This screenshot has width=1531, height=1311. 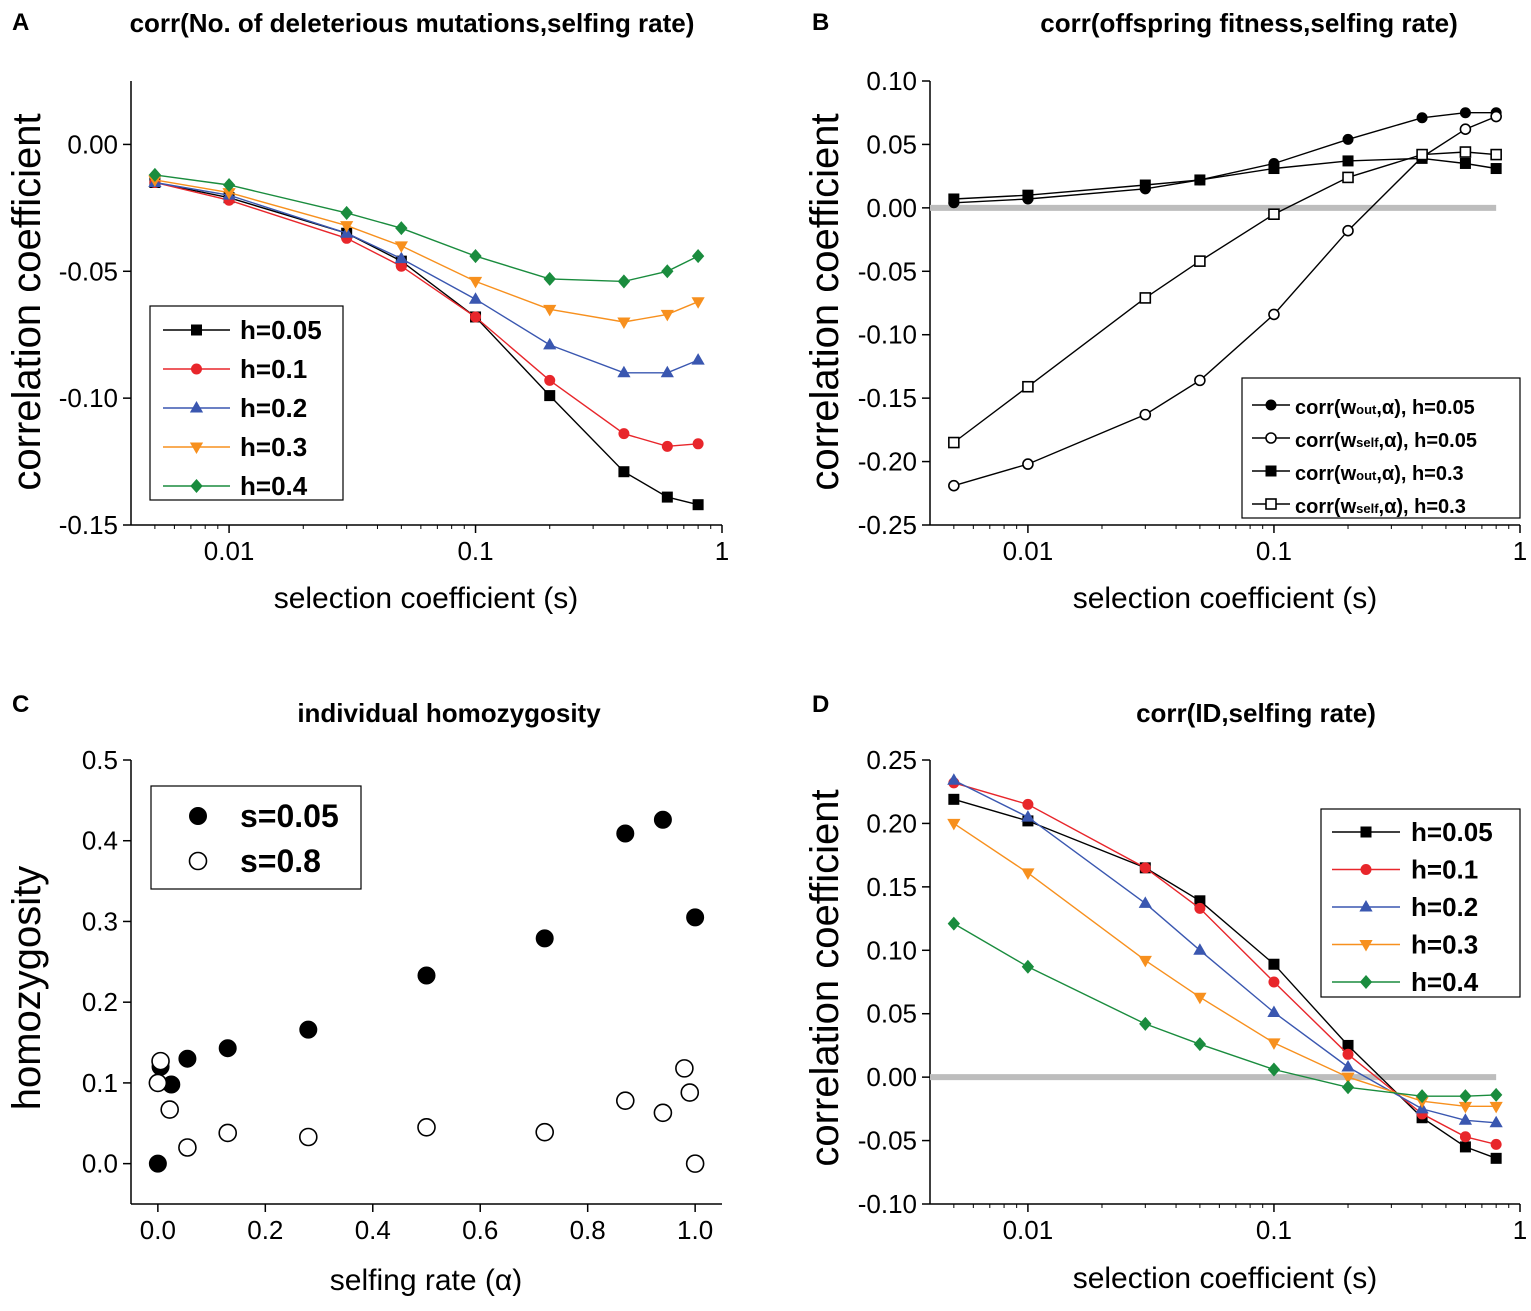 I want to click on panel-c-ylabel: homozygosity, so click(x=27, y=988).